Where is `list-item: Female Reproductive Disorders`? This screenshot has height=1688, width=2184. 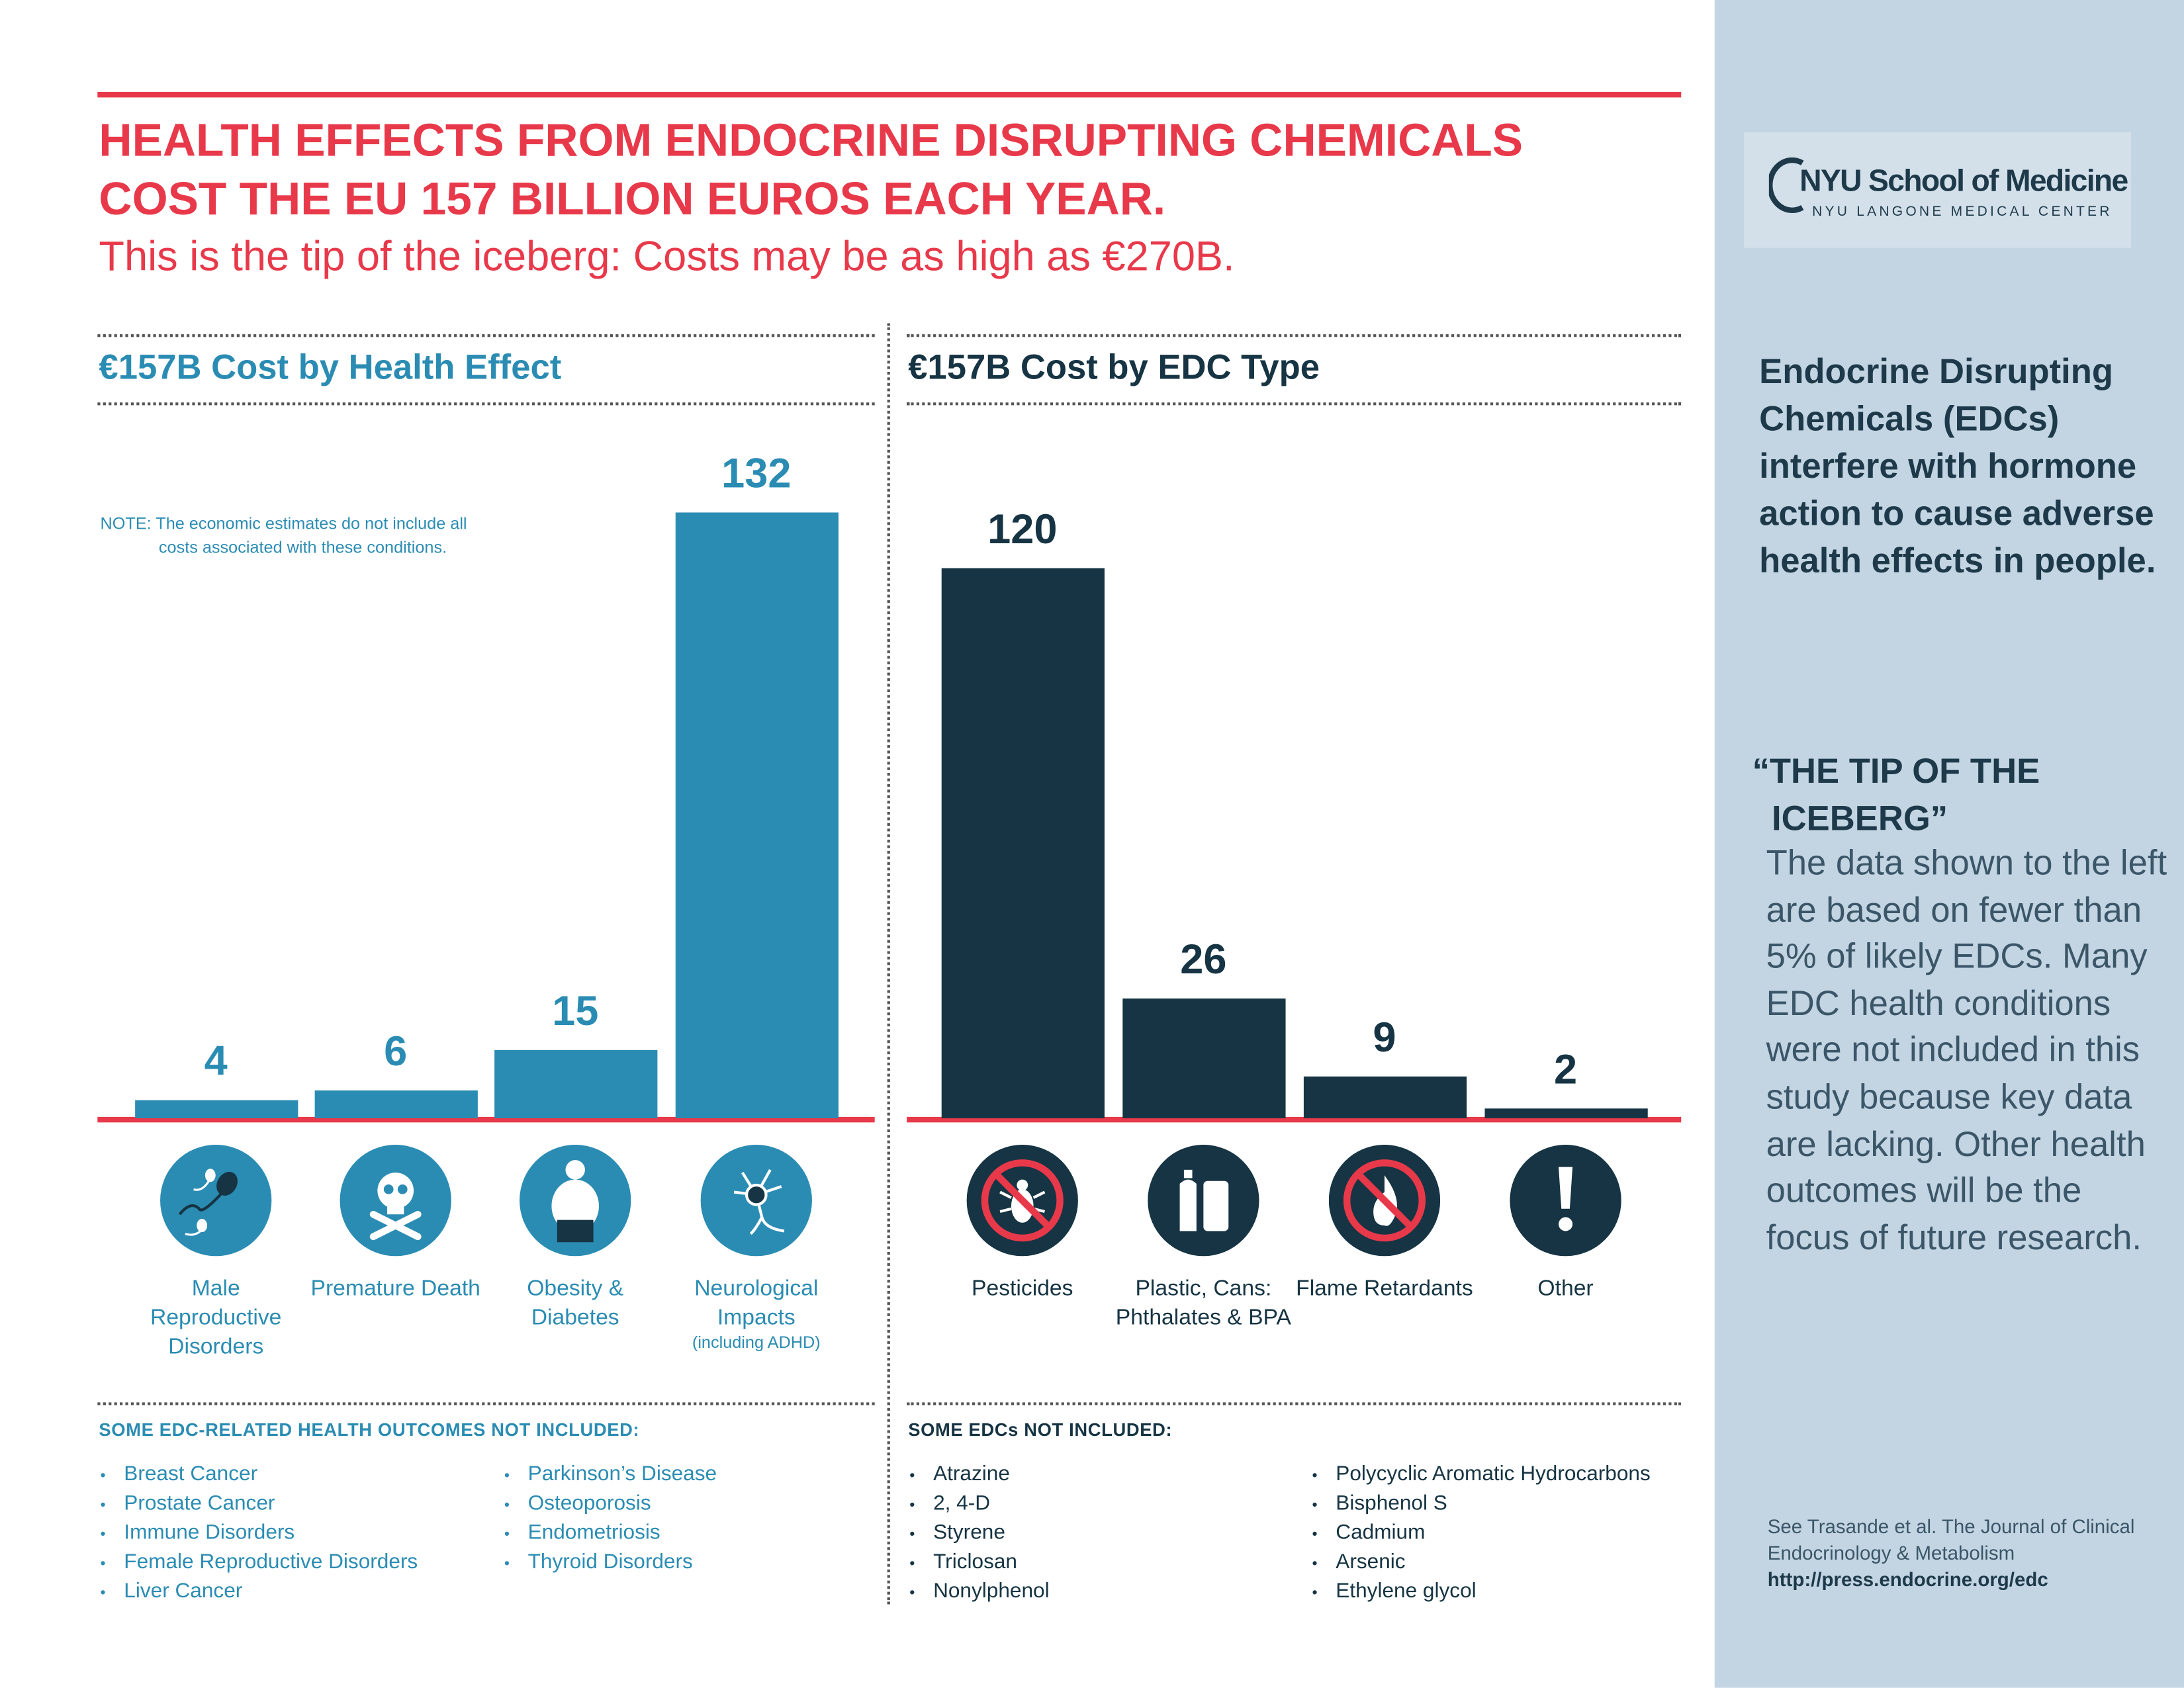 list-item: Female Reproductive Disorders is located at coordinates (259, 1562).